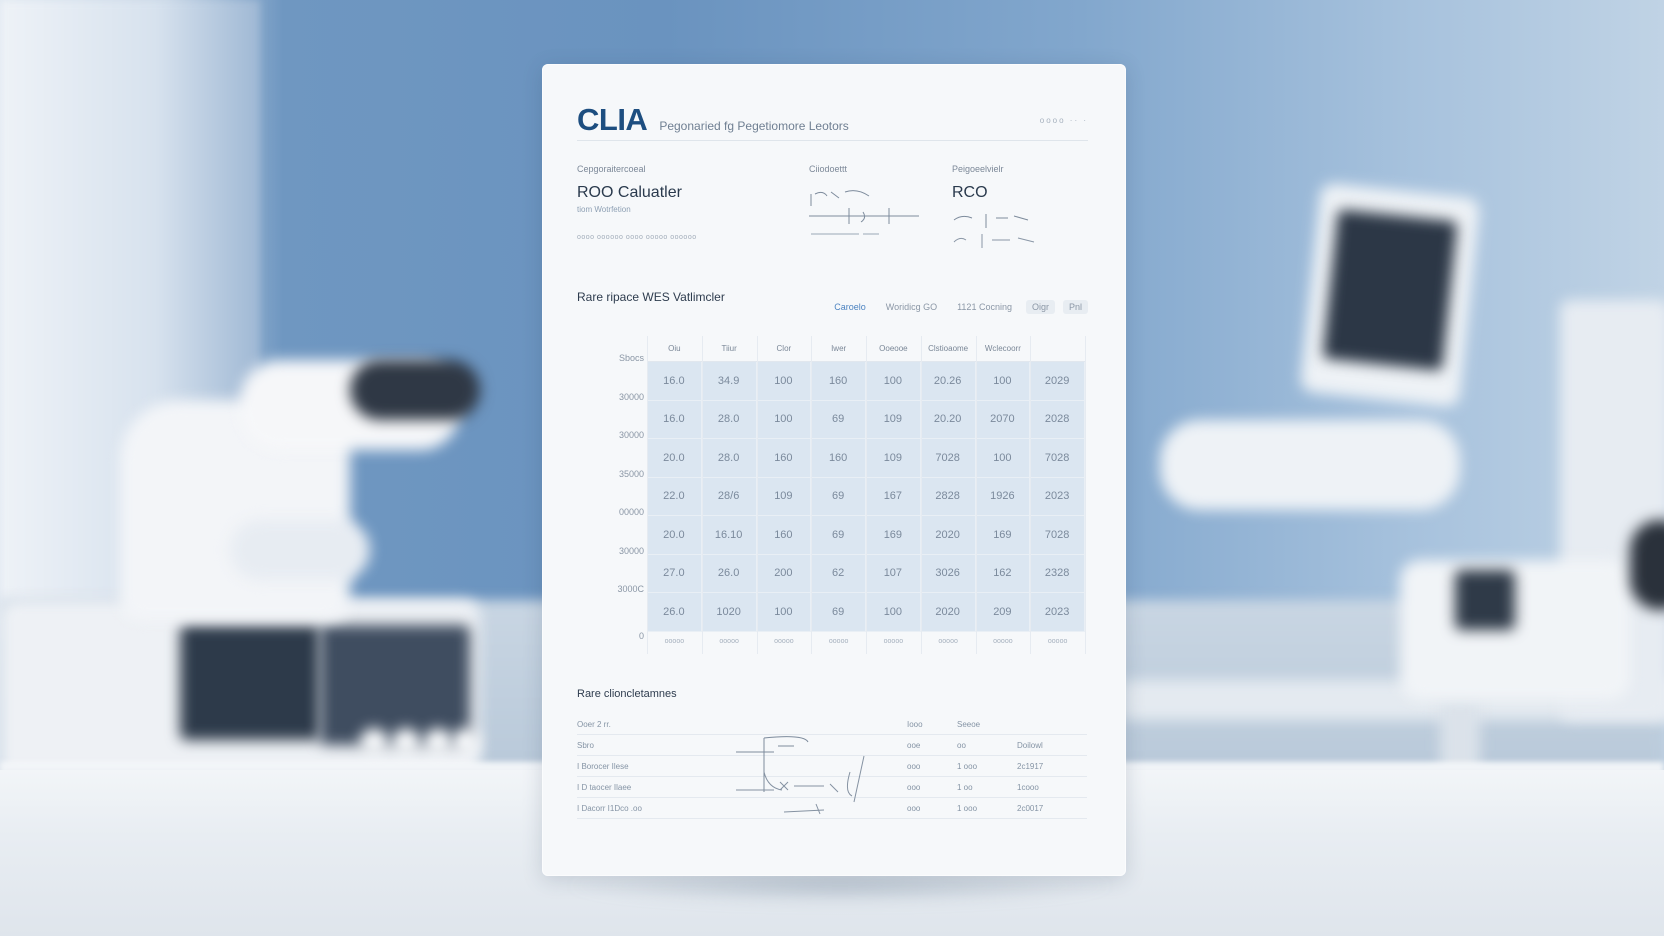  What do you see at coordinates (969, 724) in the screenshot?
I see `lower-header-cell: Seeoe` at bounding box center [969, 724].